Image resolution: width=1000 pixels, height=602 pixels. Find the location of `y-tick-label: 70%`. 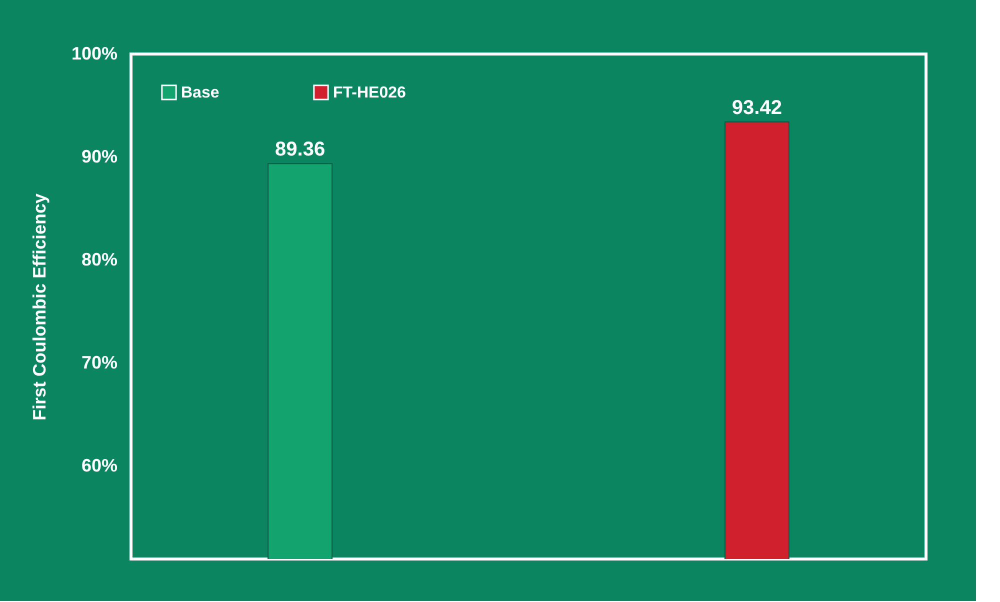

y-tick-label: 70% is located at coordinates (99, 362).